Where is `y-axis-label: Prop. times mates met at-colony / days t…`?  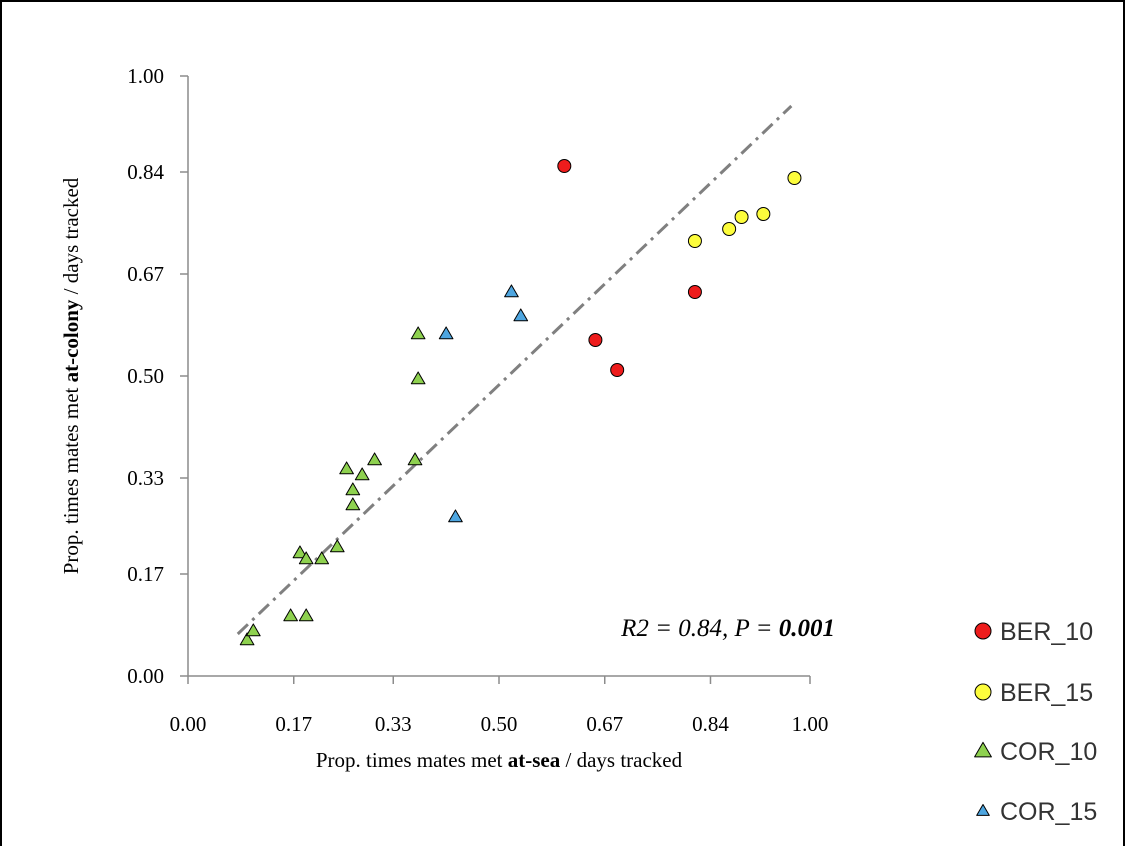
y-axis-label: Prop. times mates met at-colony / days t… is located at coordinates (71, 375).